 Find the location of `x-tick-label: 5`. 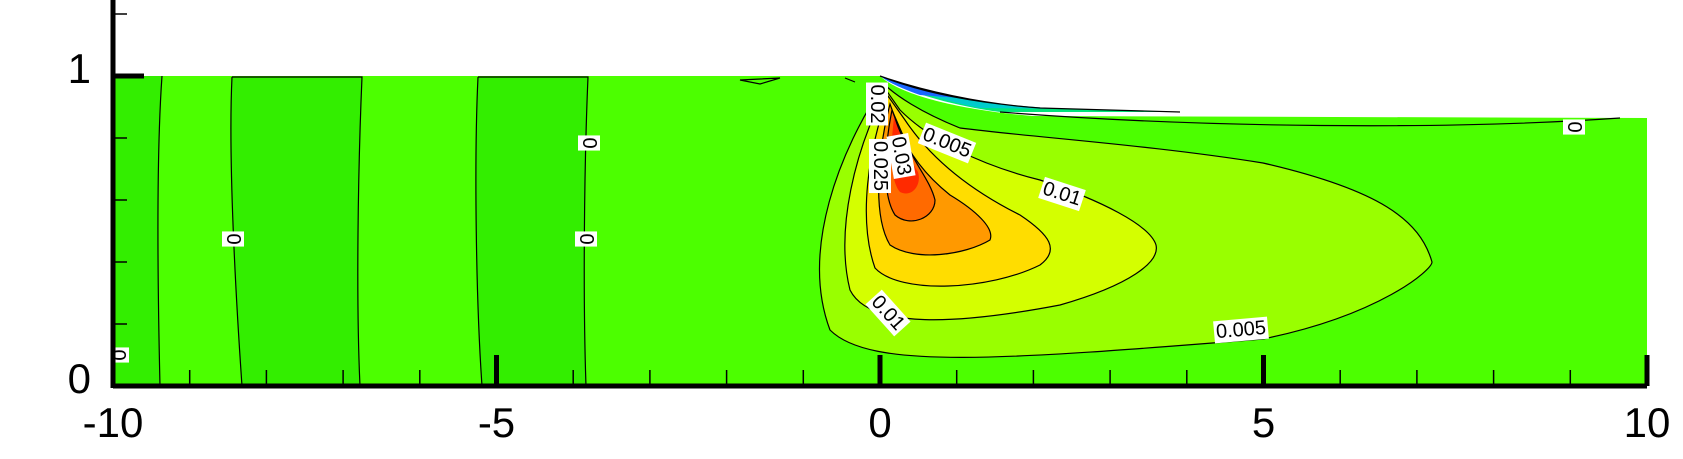

x-tick-label: 5 is located at coordinates (1263, 422).